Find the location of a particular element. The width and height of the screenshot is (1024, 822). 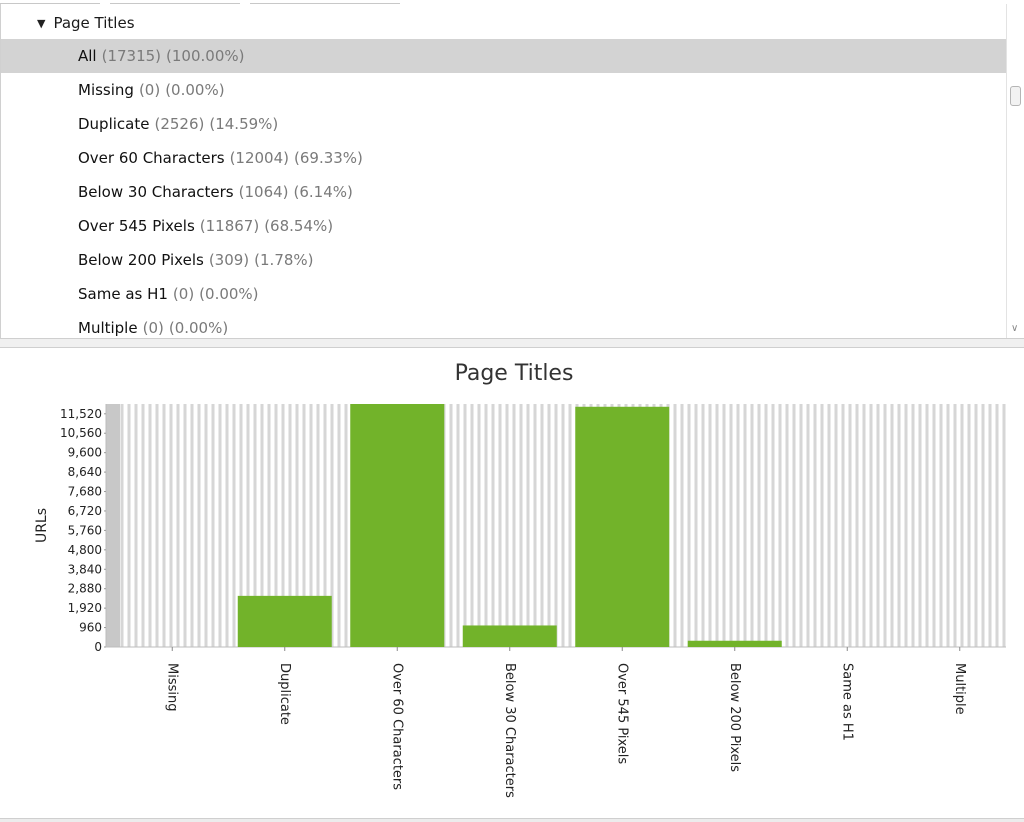

tree-row: Duplicate (2526) (14.59%) is located at coordinates (504, 124).